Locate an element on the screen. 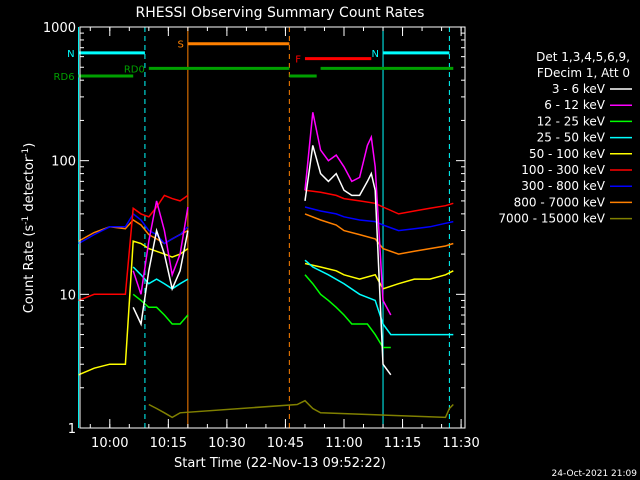 Image resolution: width=640 pixels, height=480 pixels. y-axis-label-exponent-1: -1 is located at coordinates (26, 220).